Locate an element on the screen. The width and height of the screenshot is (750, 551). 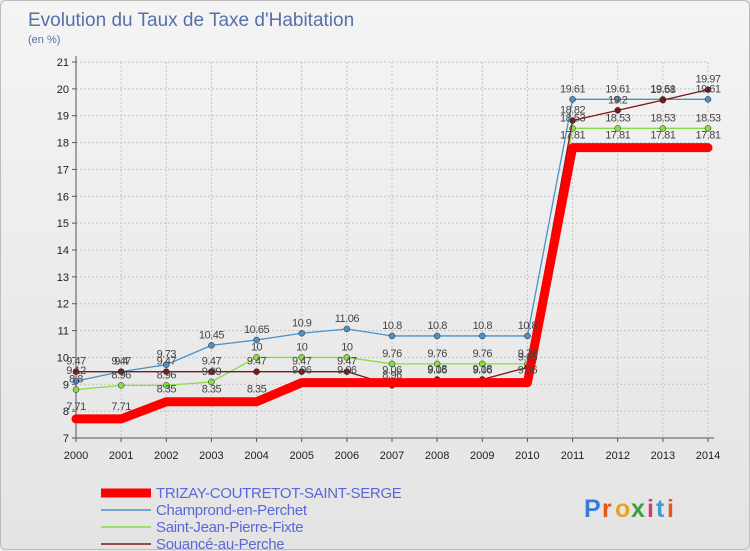
y-tick-label: 14 is located at coordinates (63, 251).